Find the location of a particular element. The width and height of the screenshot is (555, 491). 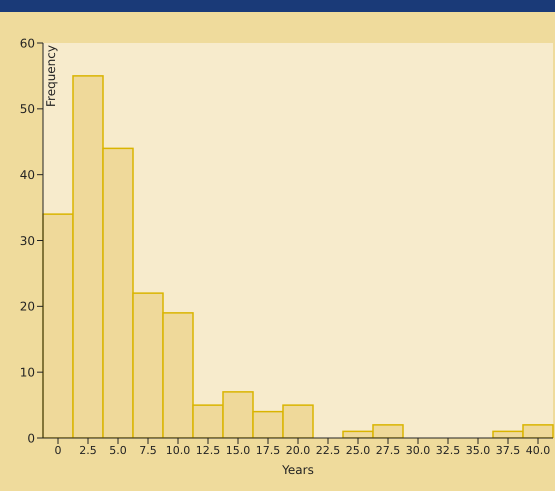

x-tick-label: 2.5 is located at coordinates (88, 450).